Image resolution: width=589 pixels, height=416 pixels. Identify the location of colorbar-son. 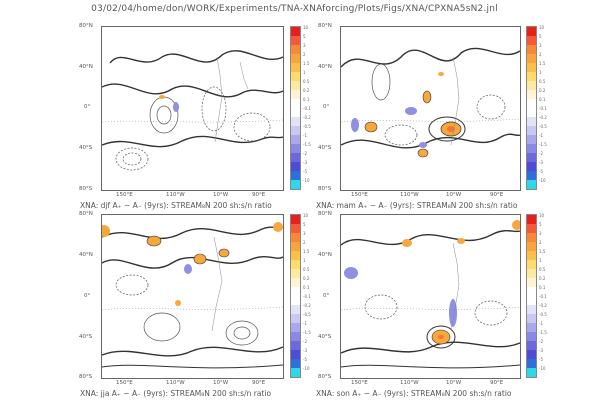
(531, 296).